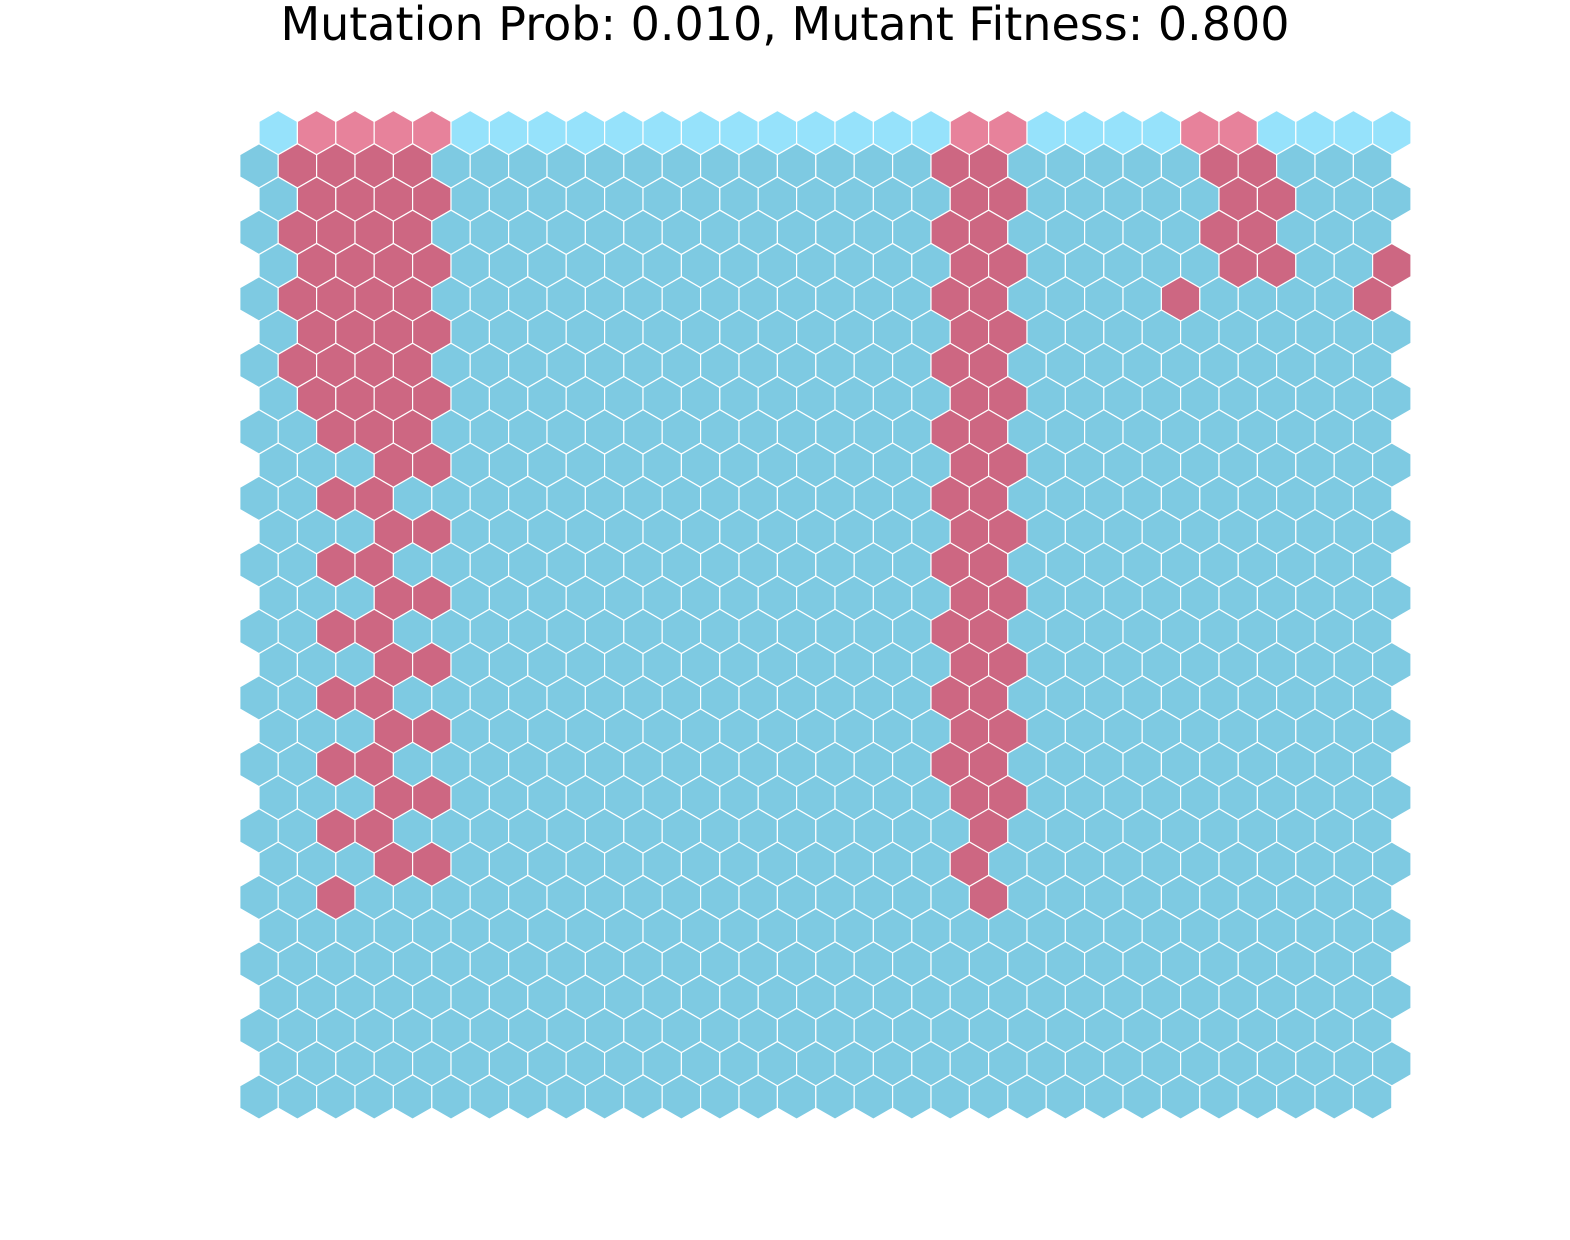  Describe the element at coordinates (1372, 1097) in the screenshot. I see `hex-cell-wild-type` at that location.